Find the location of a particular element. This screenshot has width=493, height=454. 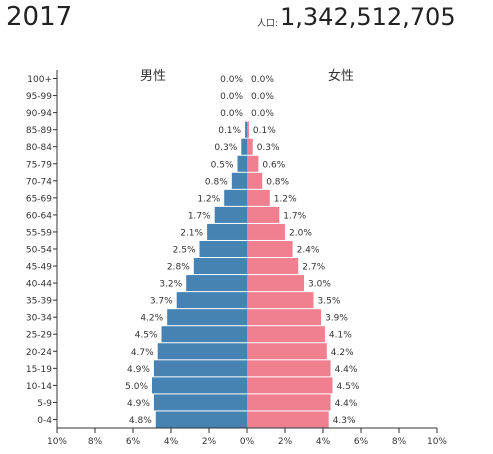

y-tick-label: 40-44 is located at coordinates (39, 285).